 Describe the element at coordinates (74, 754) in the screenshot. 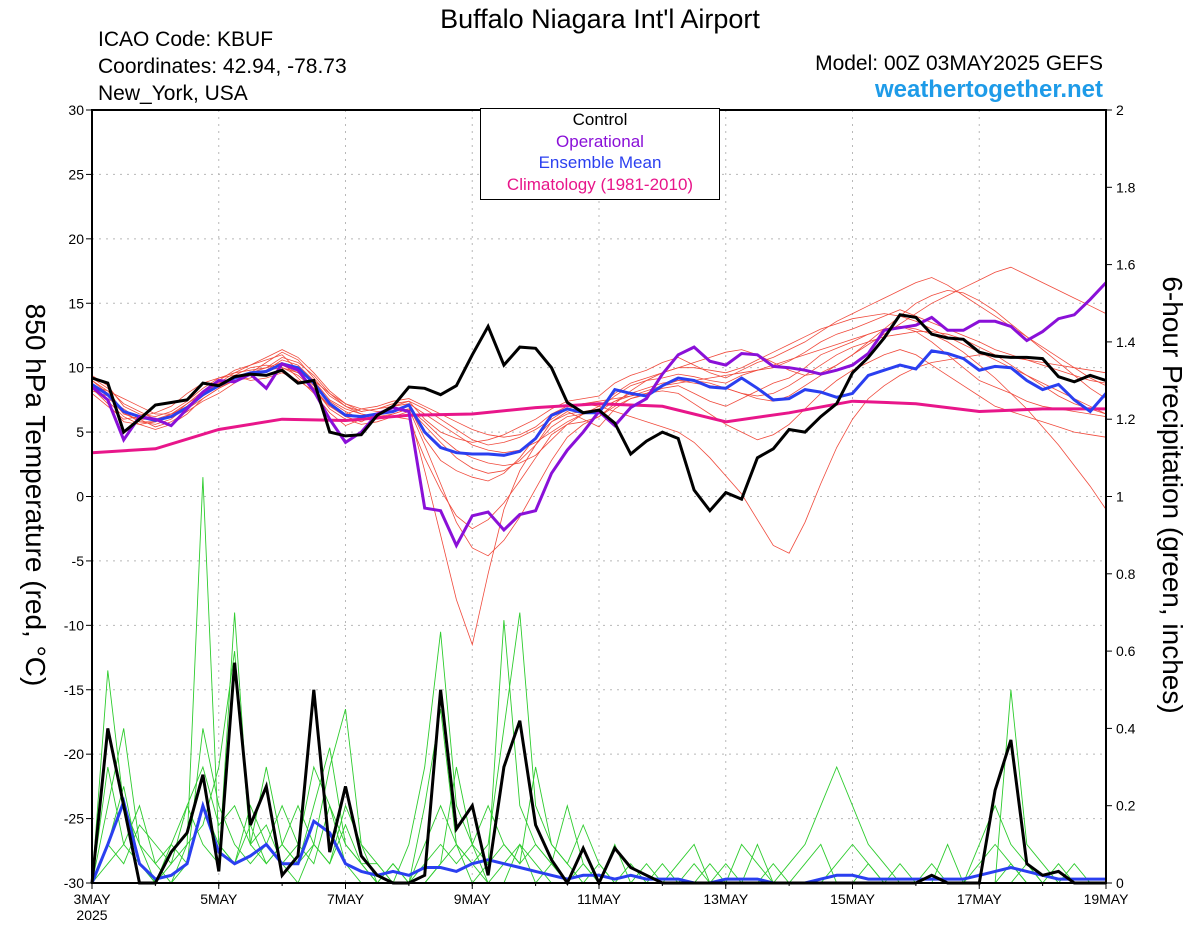

I see `tick-label-left: -20` at that location.